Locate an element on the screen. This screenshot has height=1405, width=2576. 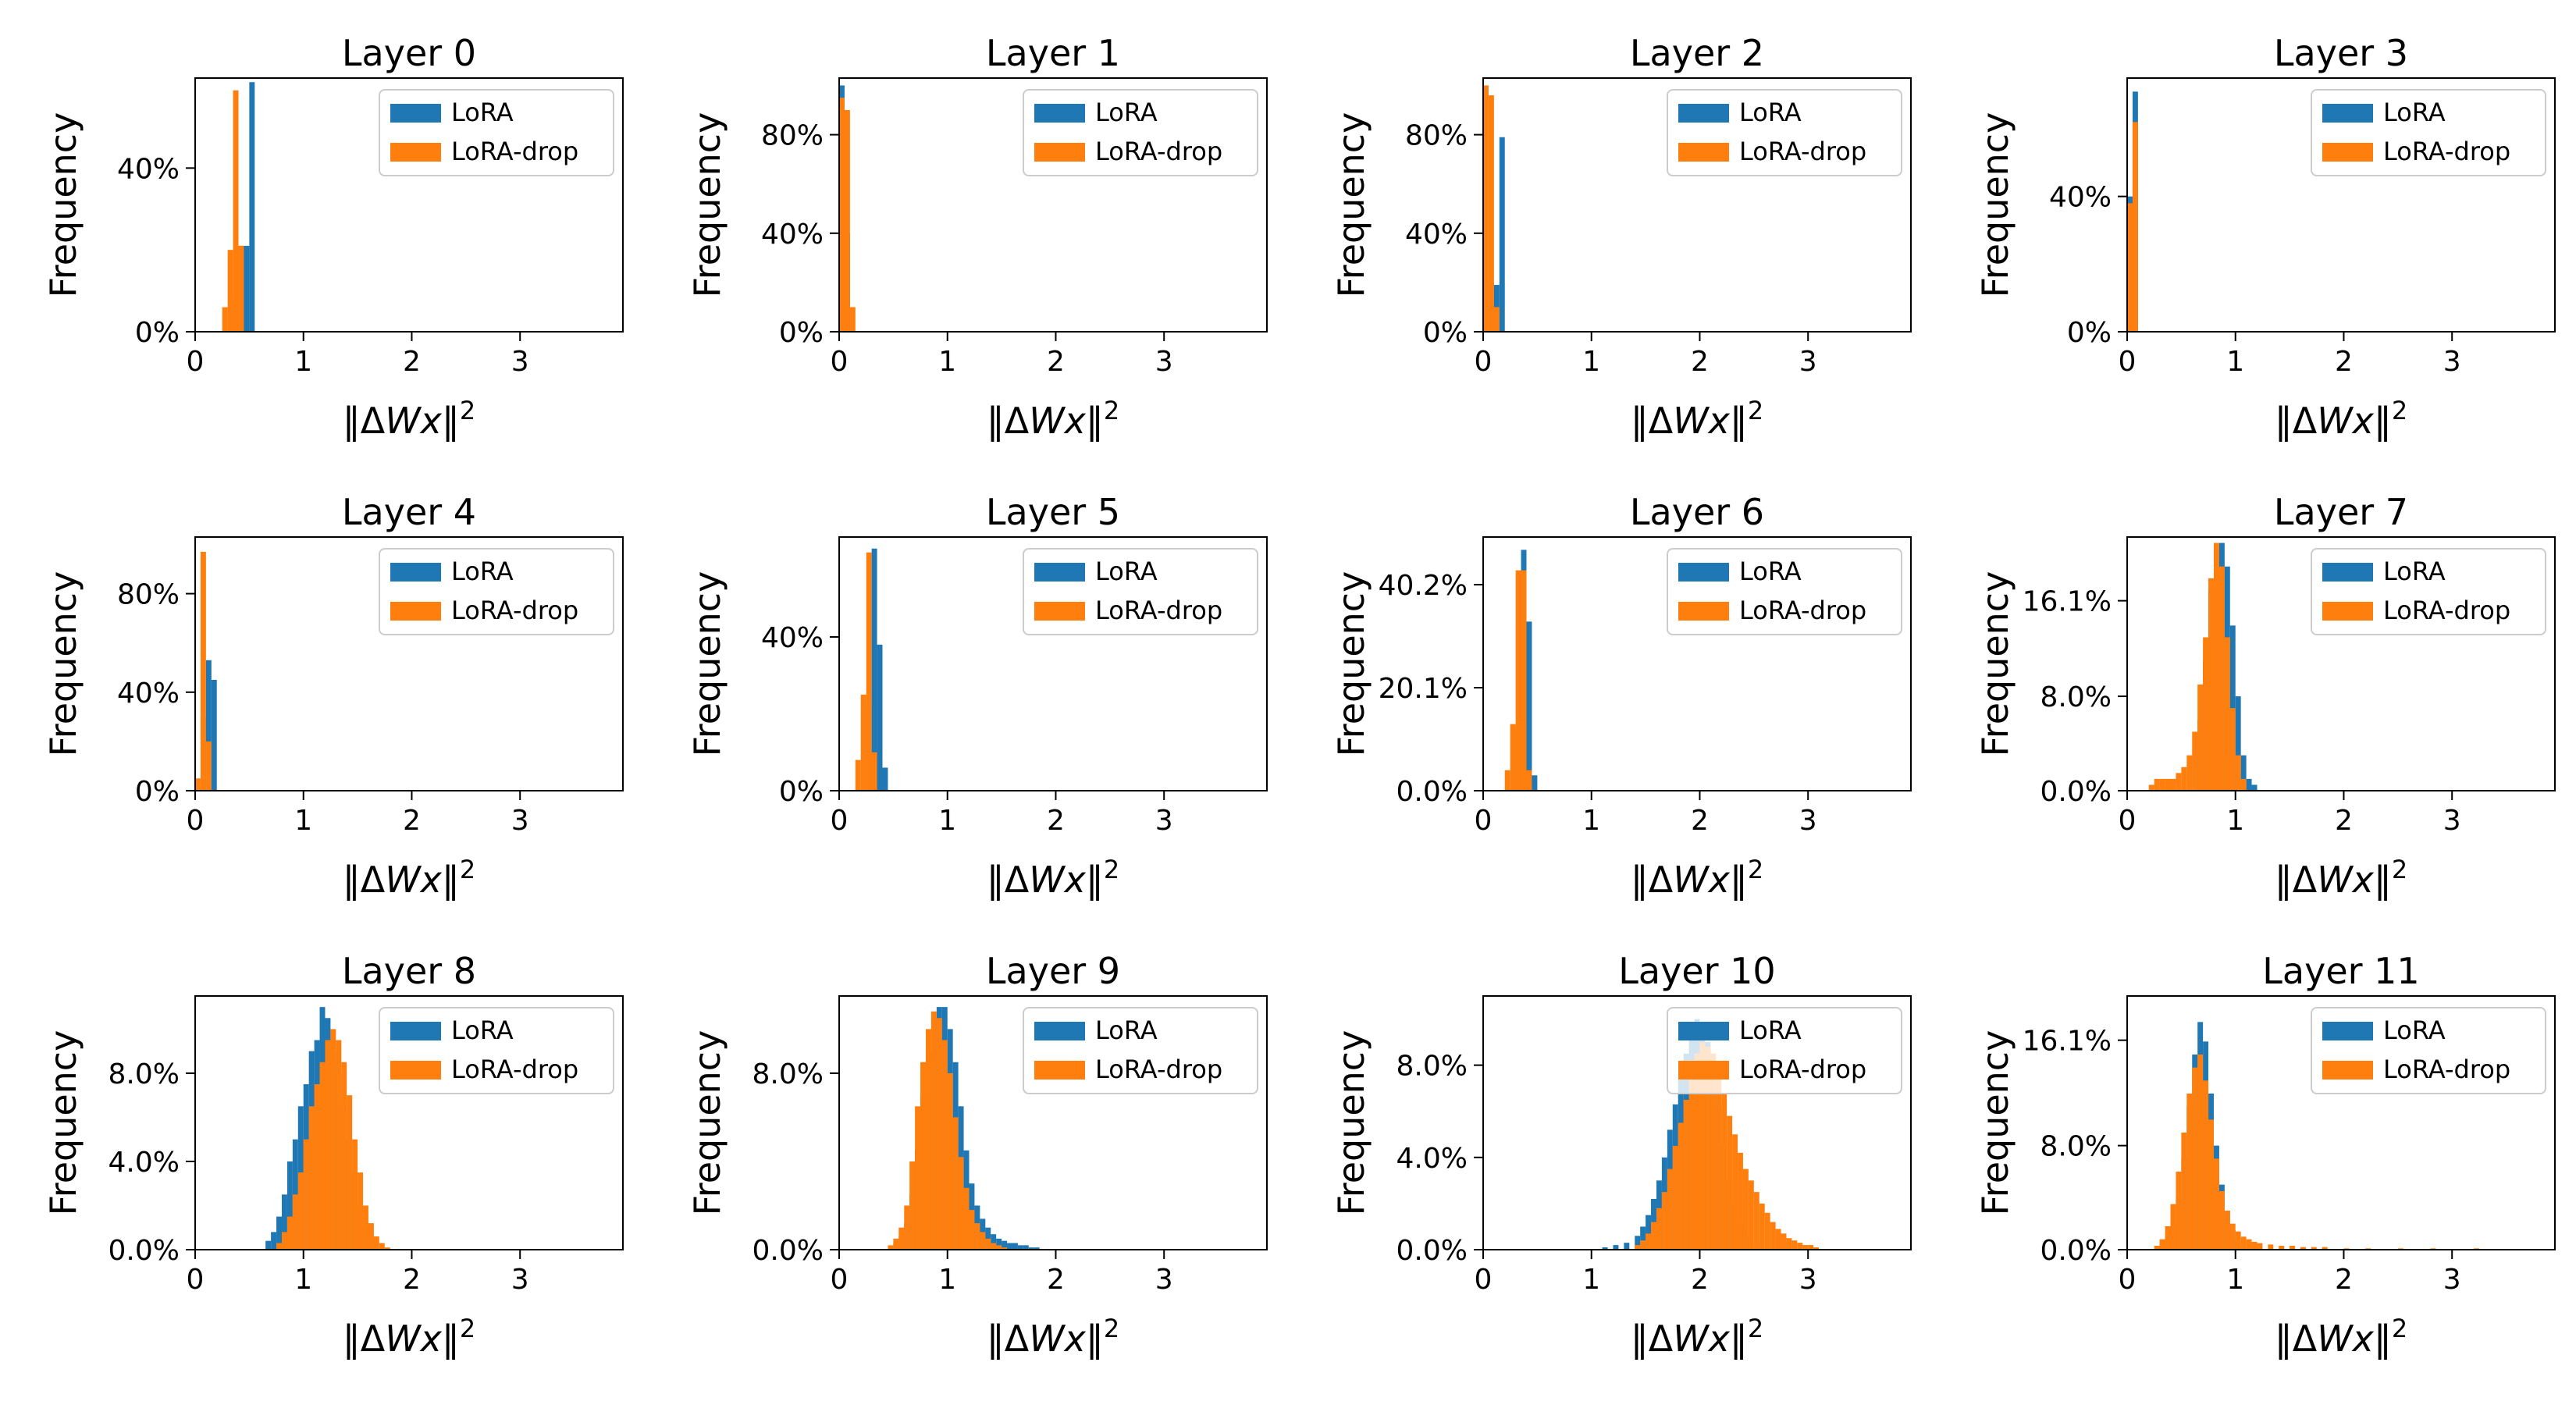
legend-swatch-lora is located at coordinates (415, 573).